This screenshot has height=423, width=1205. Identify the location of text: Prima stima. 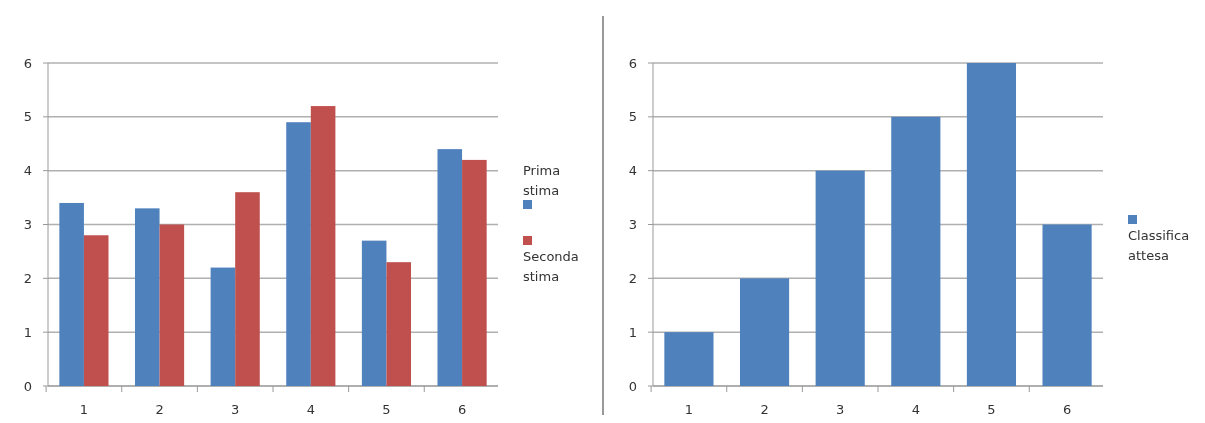
(542, 180).